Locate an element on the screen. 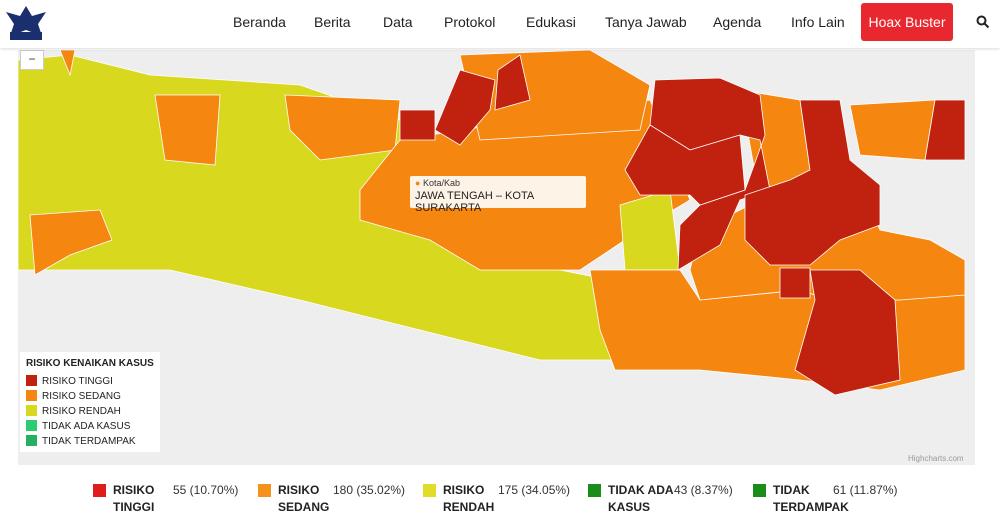 This screenshot has width=1000, height=532. summary-label: RISIKO TINGGI is located at coordinates (134, 498).